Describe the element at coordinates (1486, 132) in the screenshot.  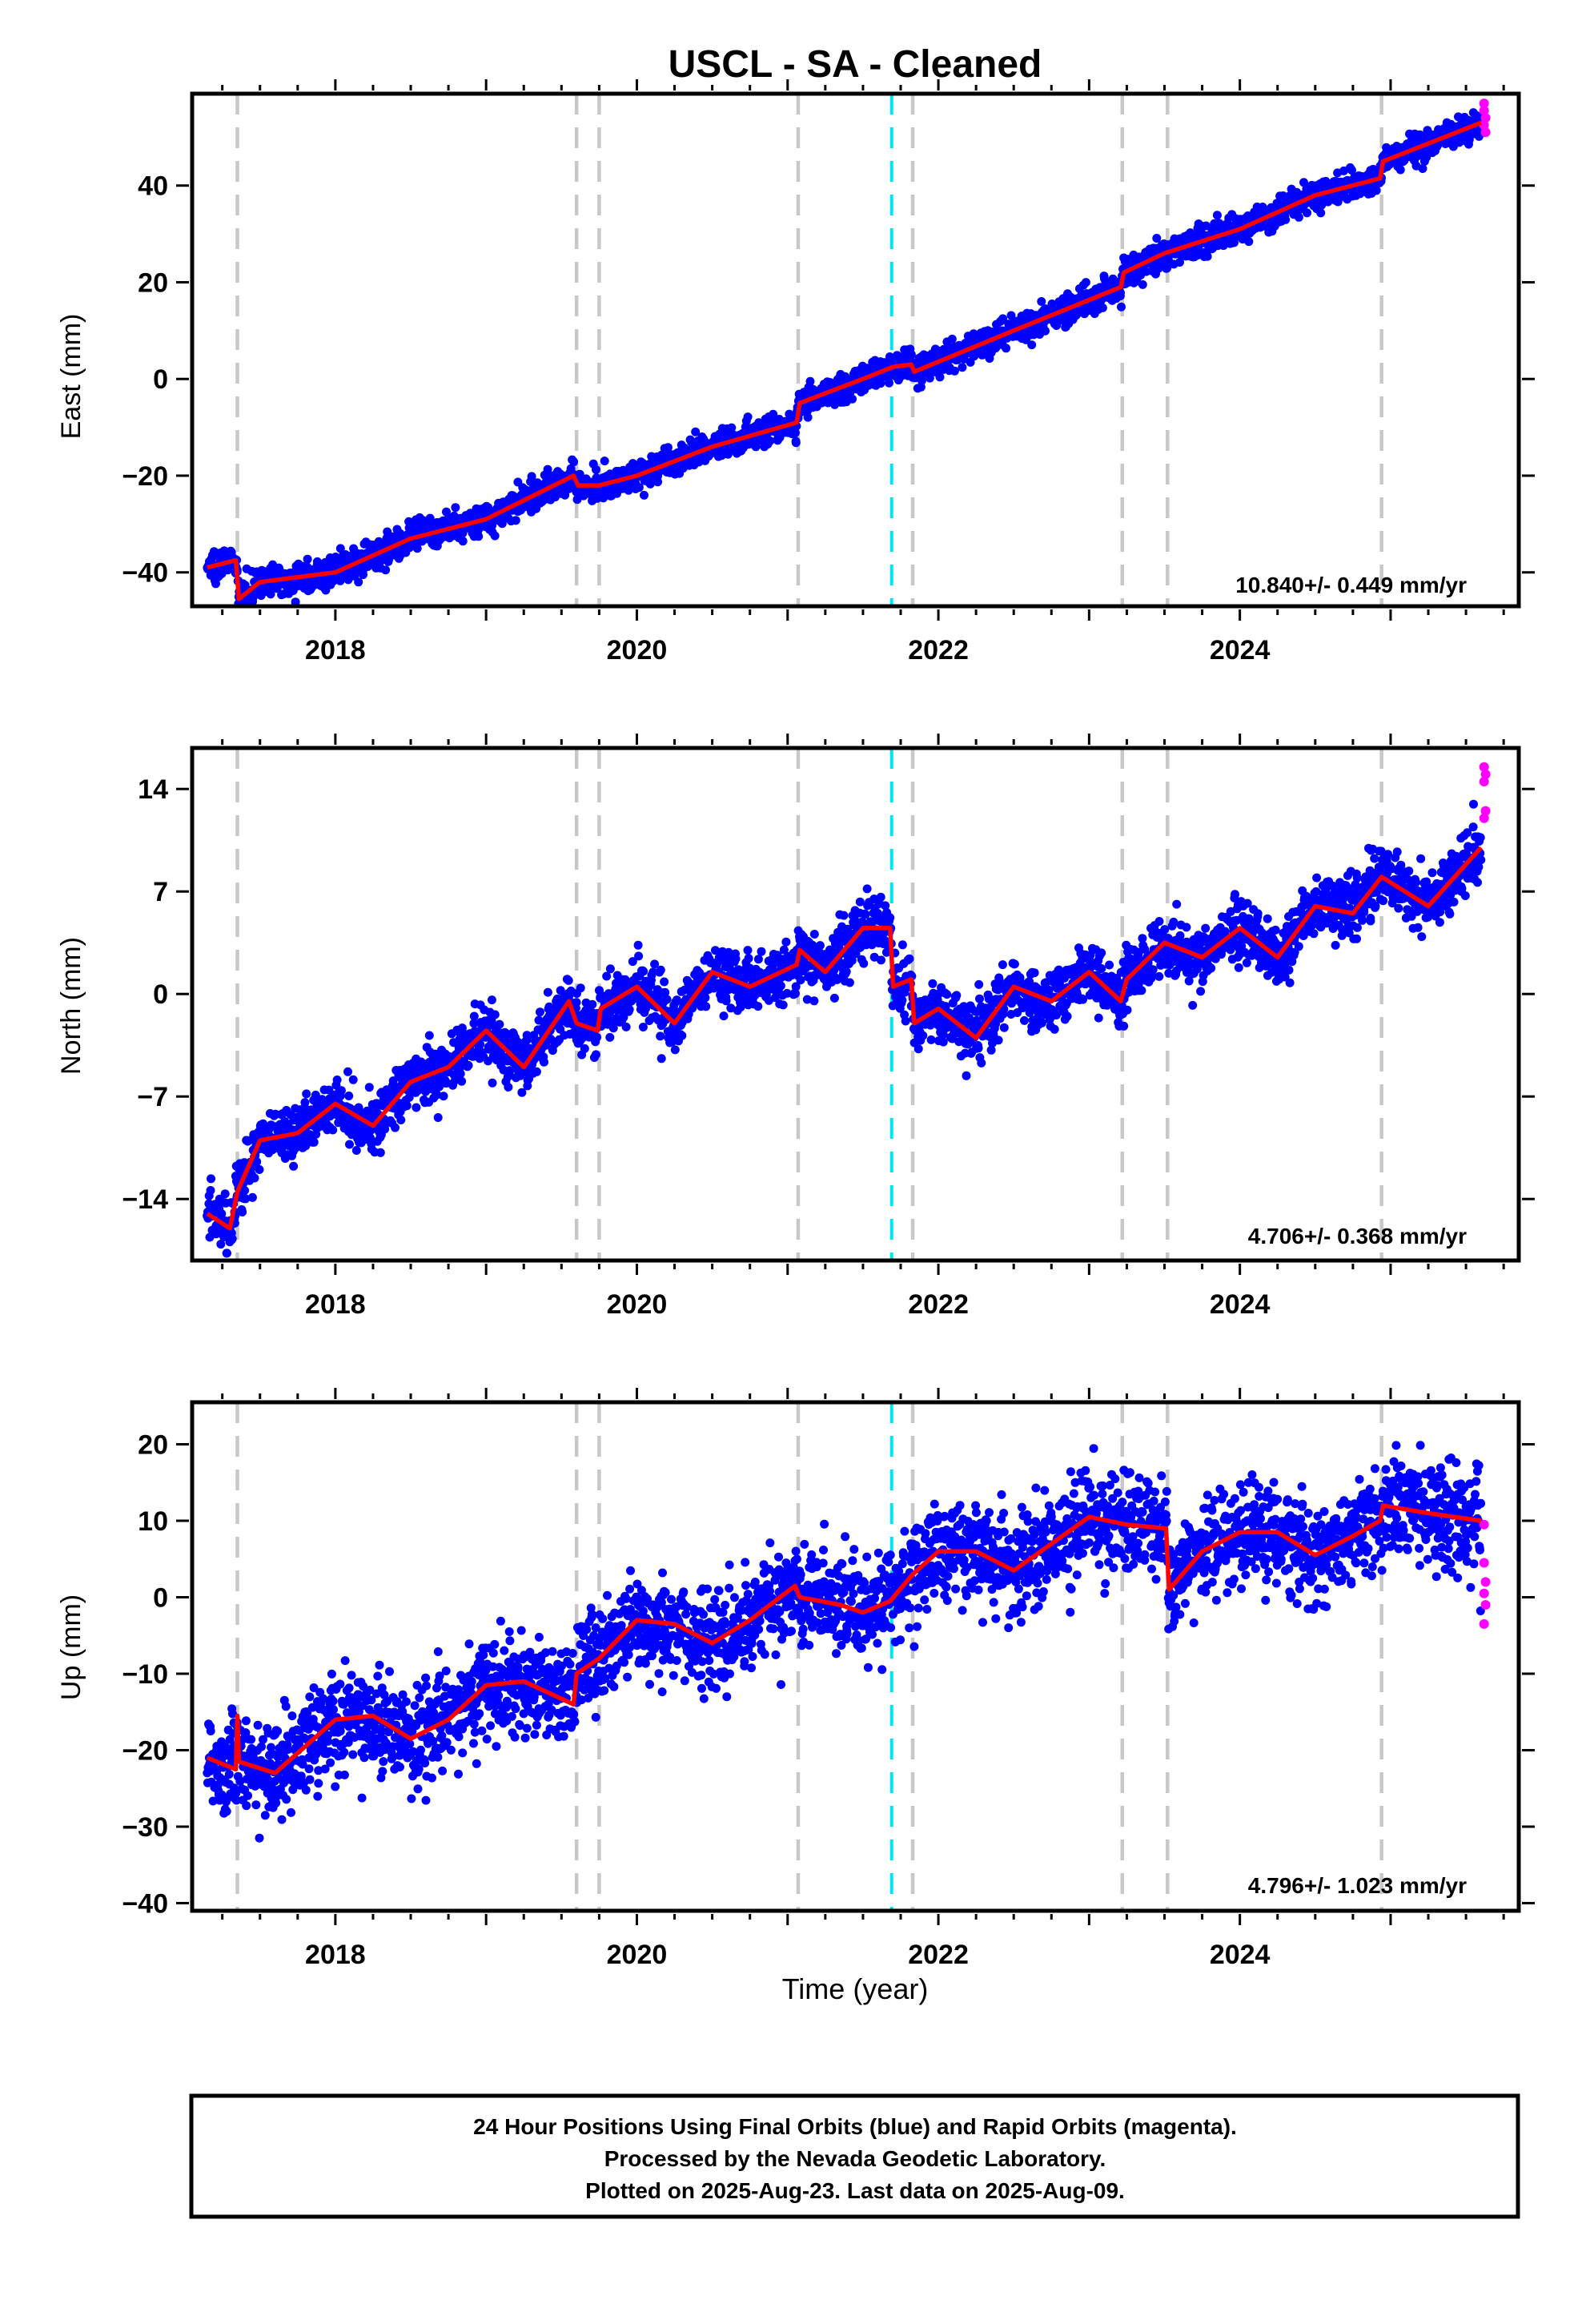
I see `east-rapid-orbit-point` at that location.